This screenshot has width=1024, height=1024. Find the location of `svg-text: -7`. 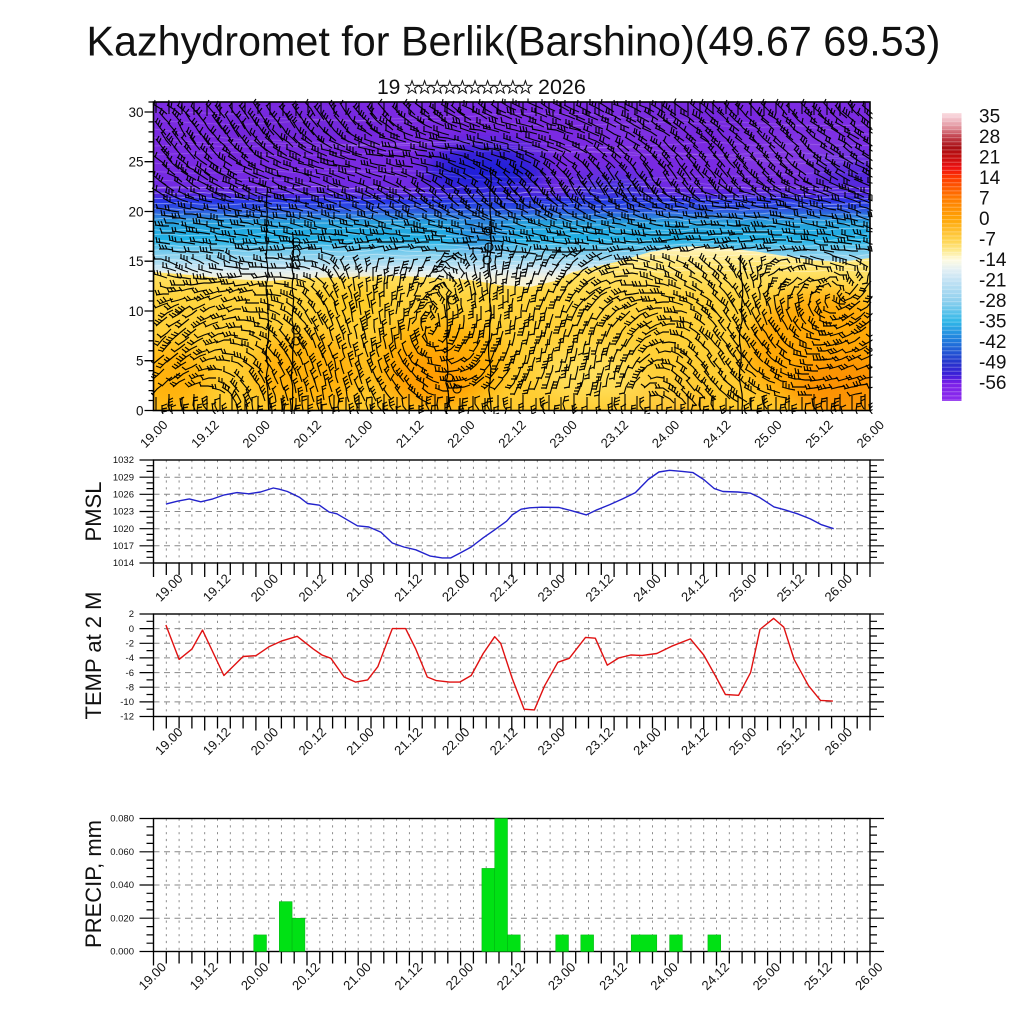

svg-text: -7 is located at coordinates (987, 240).